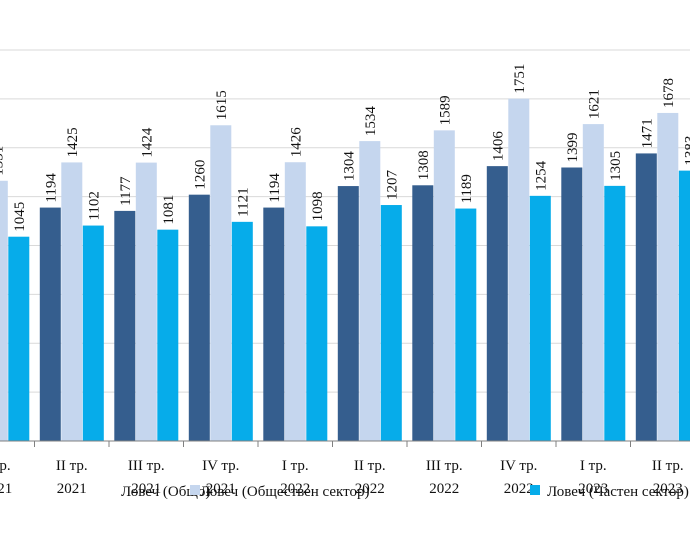  Describe the element at coordinates (126, 191) in the screenshot. I see `data-label: 1177` at that location.